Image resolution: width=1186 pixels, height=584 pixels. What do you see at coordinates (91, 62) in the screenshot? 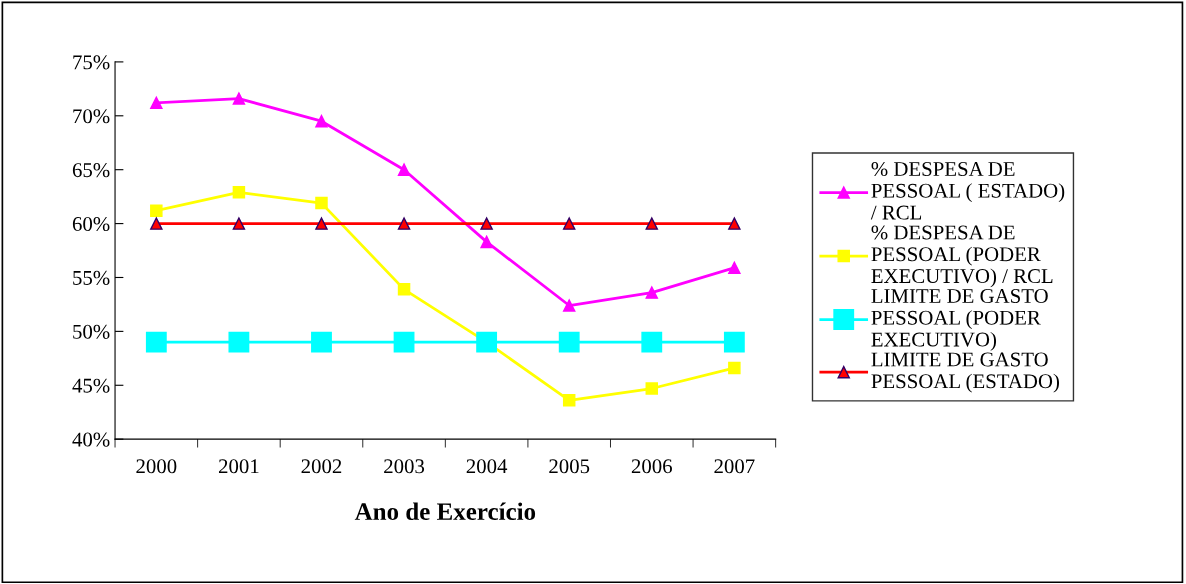
I see `y-tick-label: 75%` at bounding box center [91, 62].